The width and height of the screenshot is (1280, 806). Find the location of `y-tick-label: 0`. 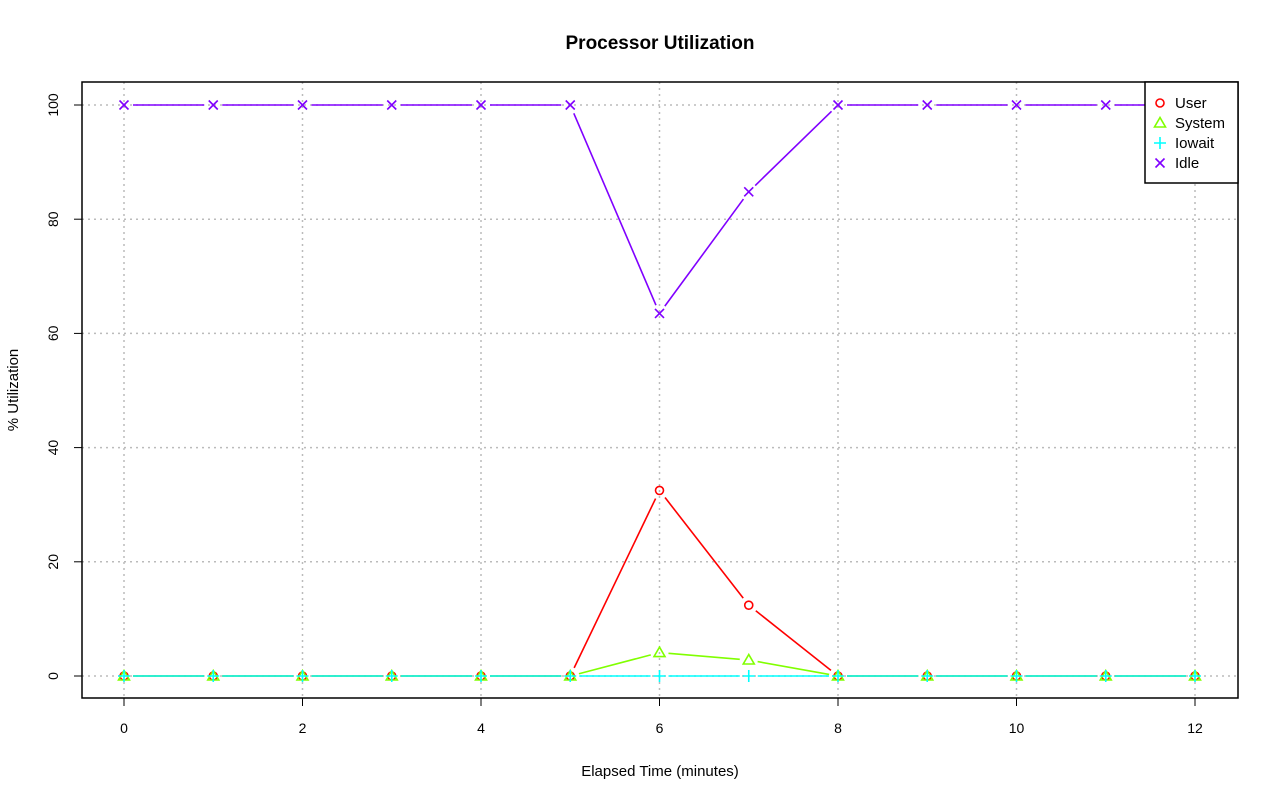

y-tick-label: 0 is located at coordinates (53, 676).